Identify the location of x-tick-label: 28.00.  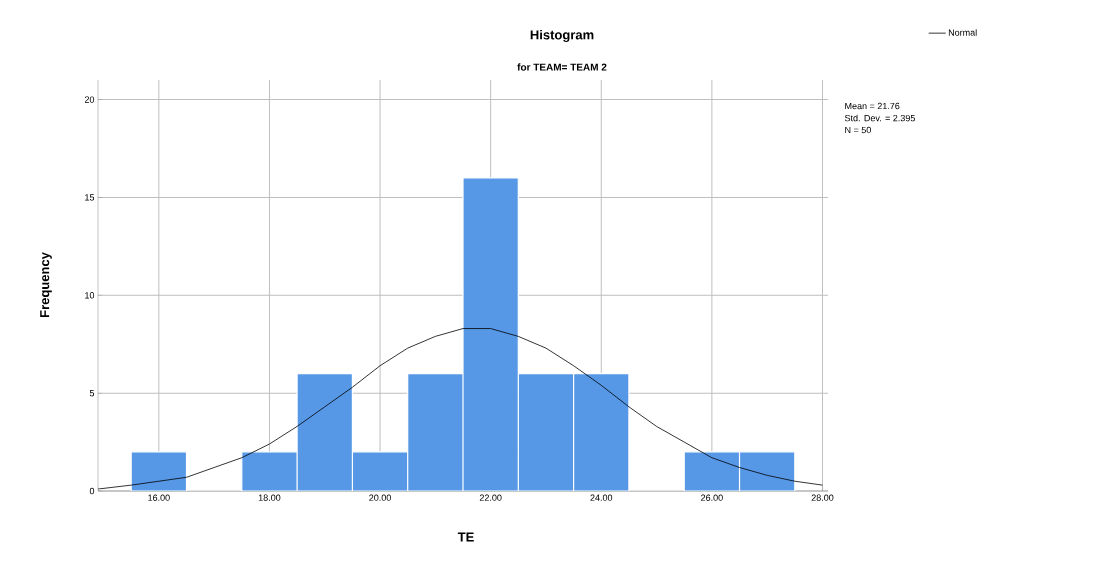
(822, 497).